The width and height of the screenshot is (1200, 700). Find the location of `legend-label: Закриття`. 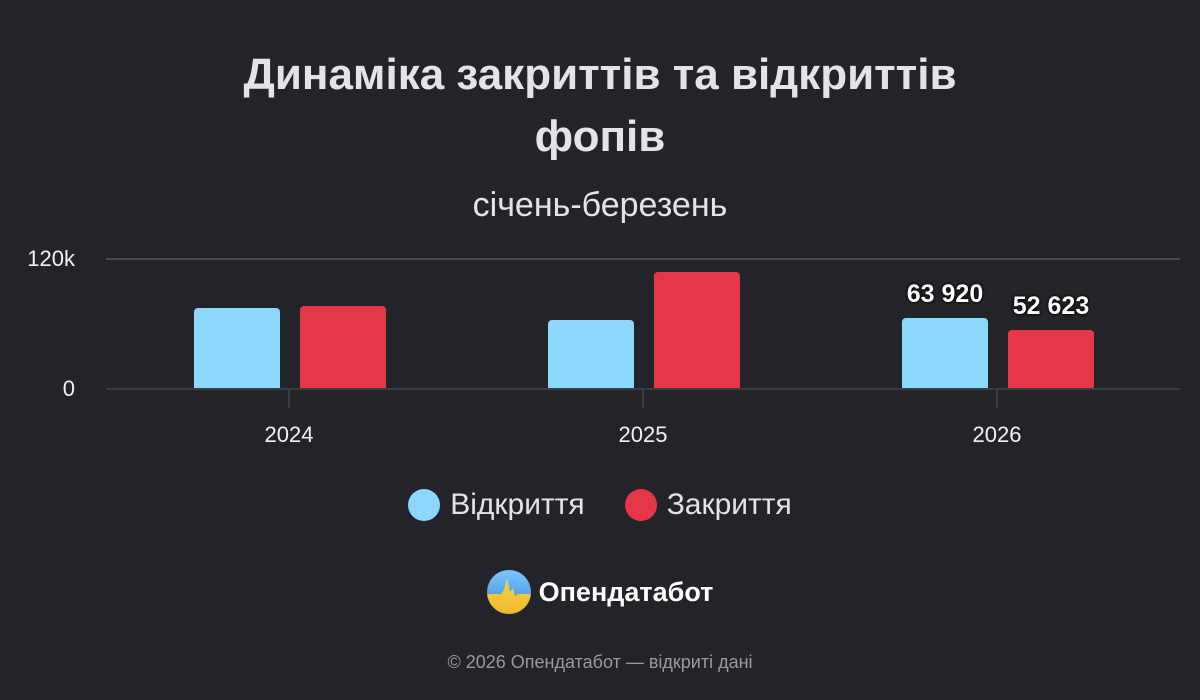

legend-label: Закриття is located at coordinates (729, 504).